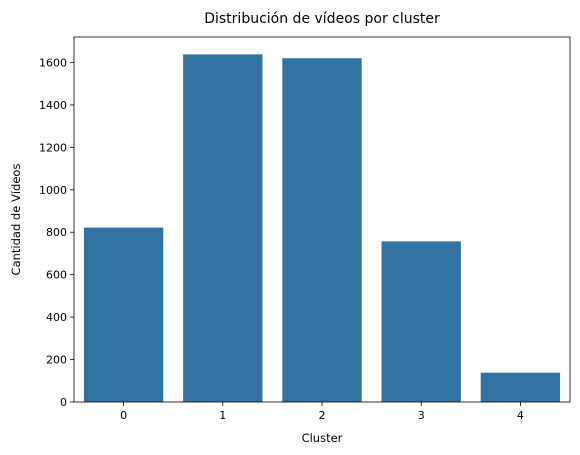  I want to click on y-tick-label: 800, so click(56, 232).